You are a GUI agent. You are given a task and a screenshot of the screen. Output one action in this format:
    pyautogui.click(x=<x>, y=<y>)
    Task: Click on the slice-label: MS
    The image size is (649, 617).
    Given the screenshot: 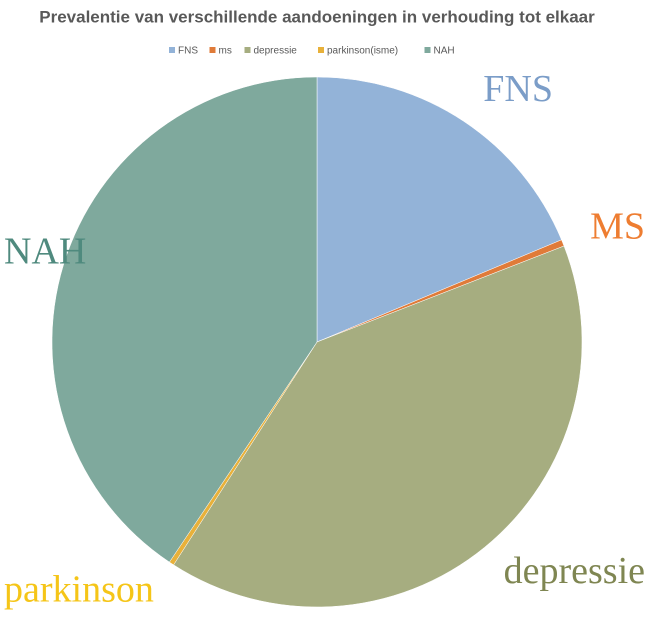 What is the action you would take?
    pyautogui.click(x=617, y=227)
    